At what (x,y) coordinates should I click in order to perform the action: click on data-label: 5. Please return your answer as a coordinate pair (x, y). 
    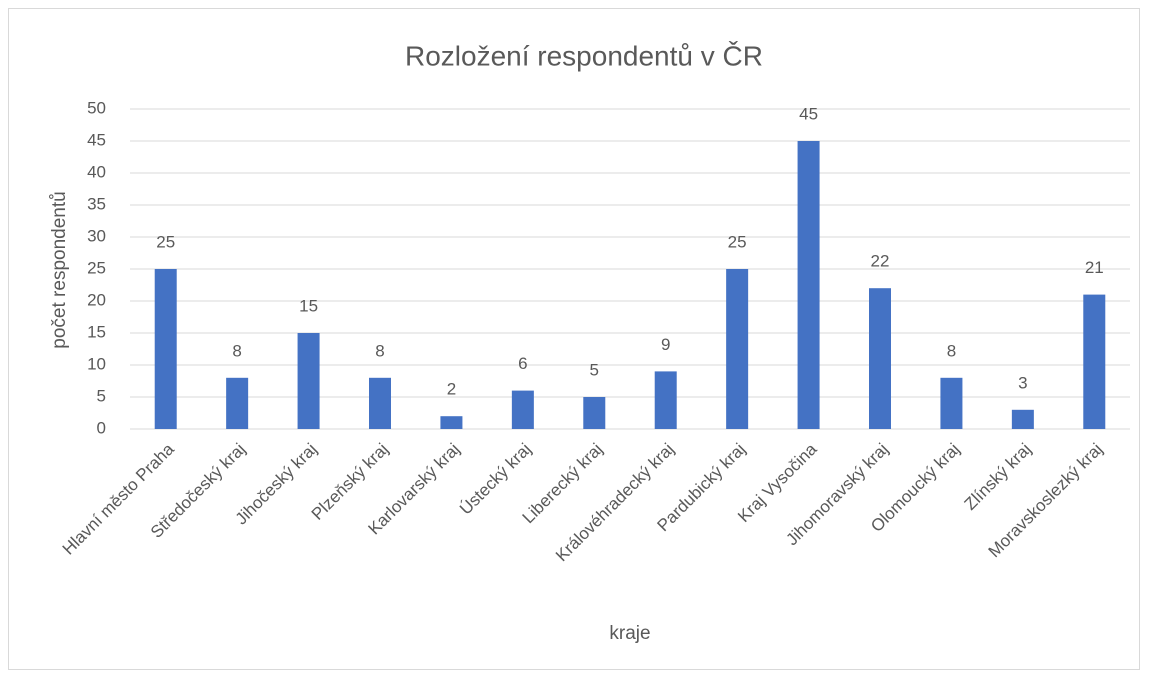
    Looking at the image, I should click on (594, 369).